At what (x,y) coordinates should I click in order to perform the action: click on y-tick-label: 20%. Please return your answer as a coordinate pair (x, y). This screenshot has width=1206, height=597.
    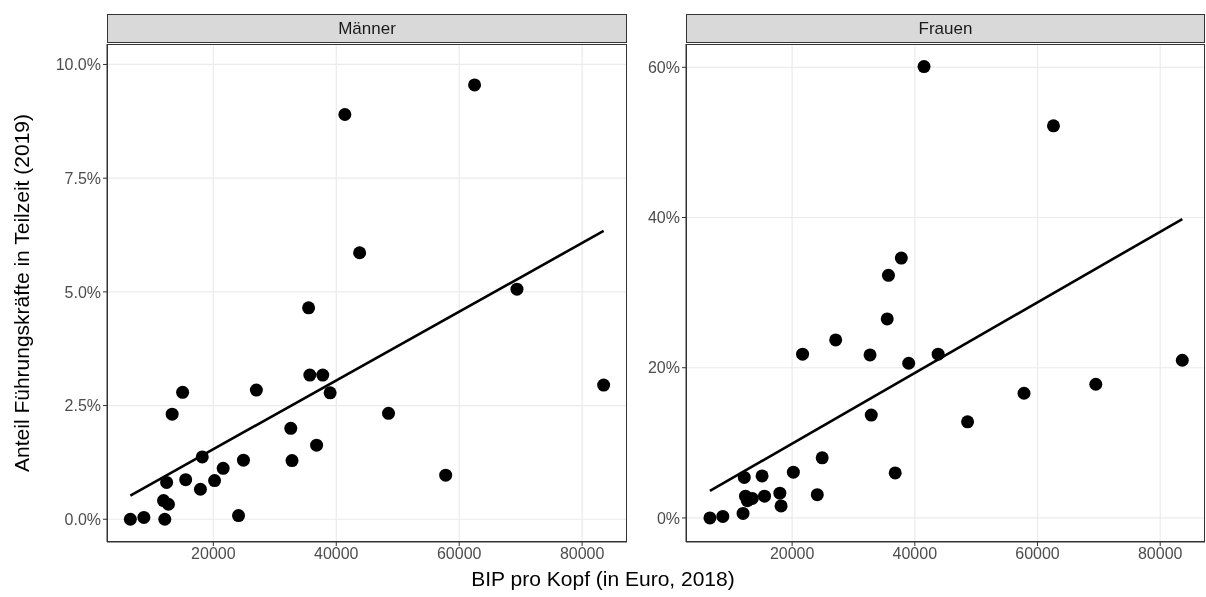
    Looking at the image, I should click on (663, 368).